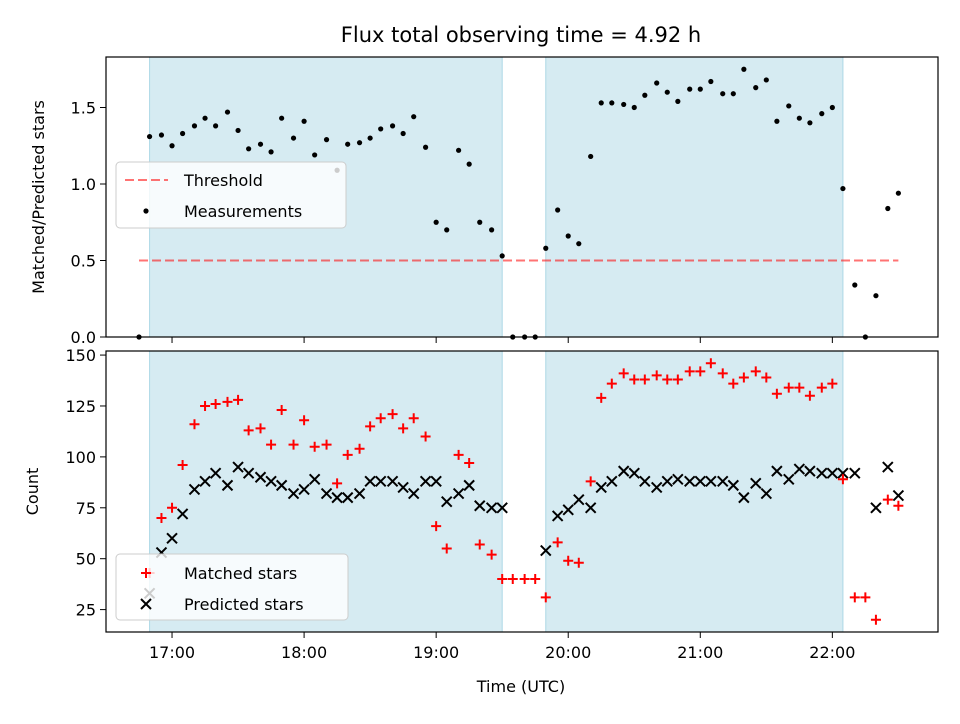 This screenshot has height=724, width=960. I want to click on y-tick-label: 1.0, so click(83, 184).